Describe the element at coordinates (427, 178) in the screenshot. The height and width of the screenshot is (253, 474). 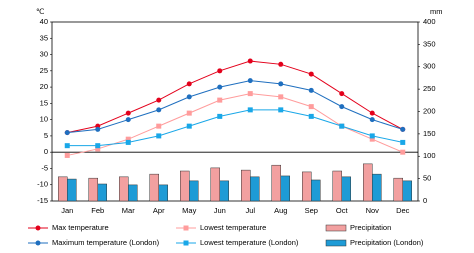
I see `y2-tick-label: 50` at that location.